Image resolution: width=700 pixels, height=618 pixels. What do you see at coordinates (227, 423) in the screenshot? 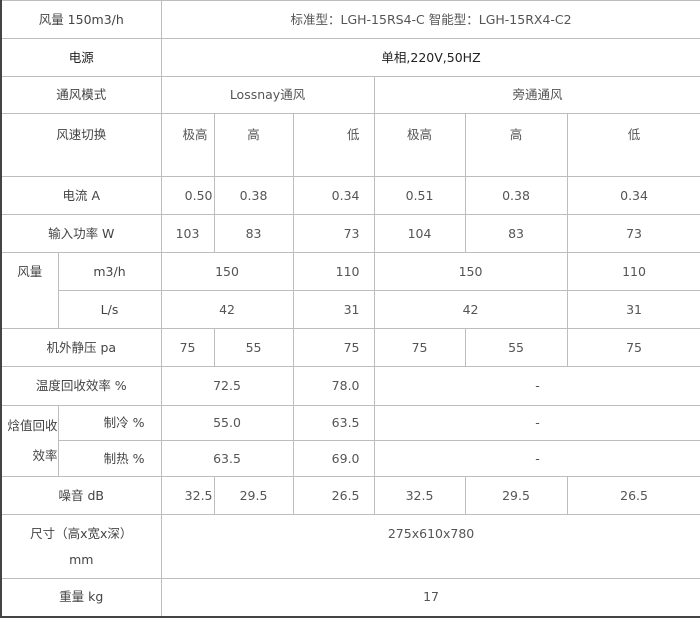
I see `cool-cell: 55.0` at bounding box center [227, 423].